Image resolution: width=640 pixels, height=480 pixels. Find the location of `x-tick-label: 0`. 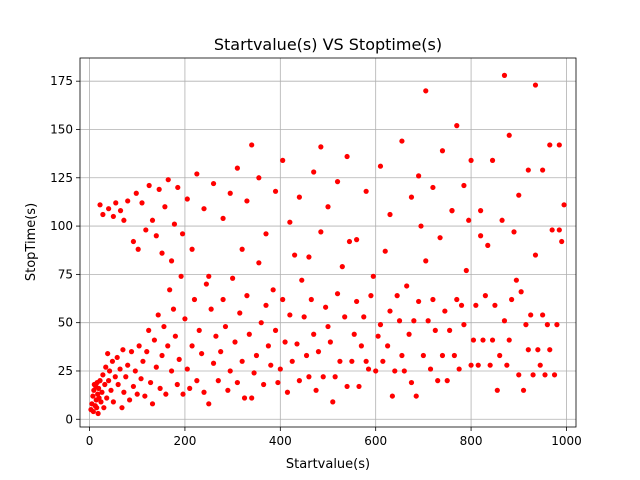

x-tick-label: 0 is located at coordinates (90, 441).